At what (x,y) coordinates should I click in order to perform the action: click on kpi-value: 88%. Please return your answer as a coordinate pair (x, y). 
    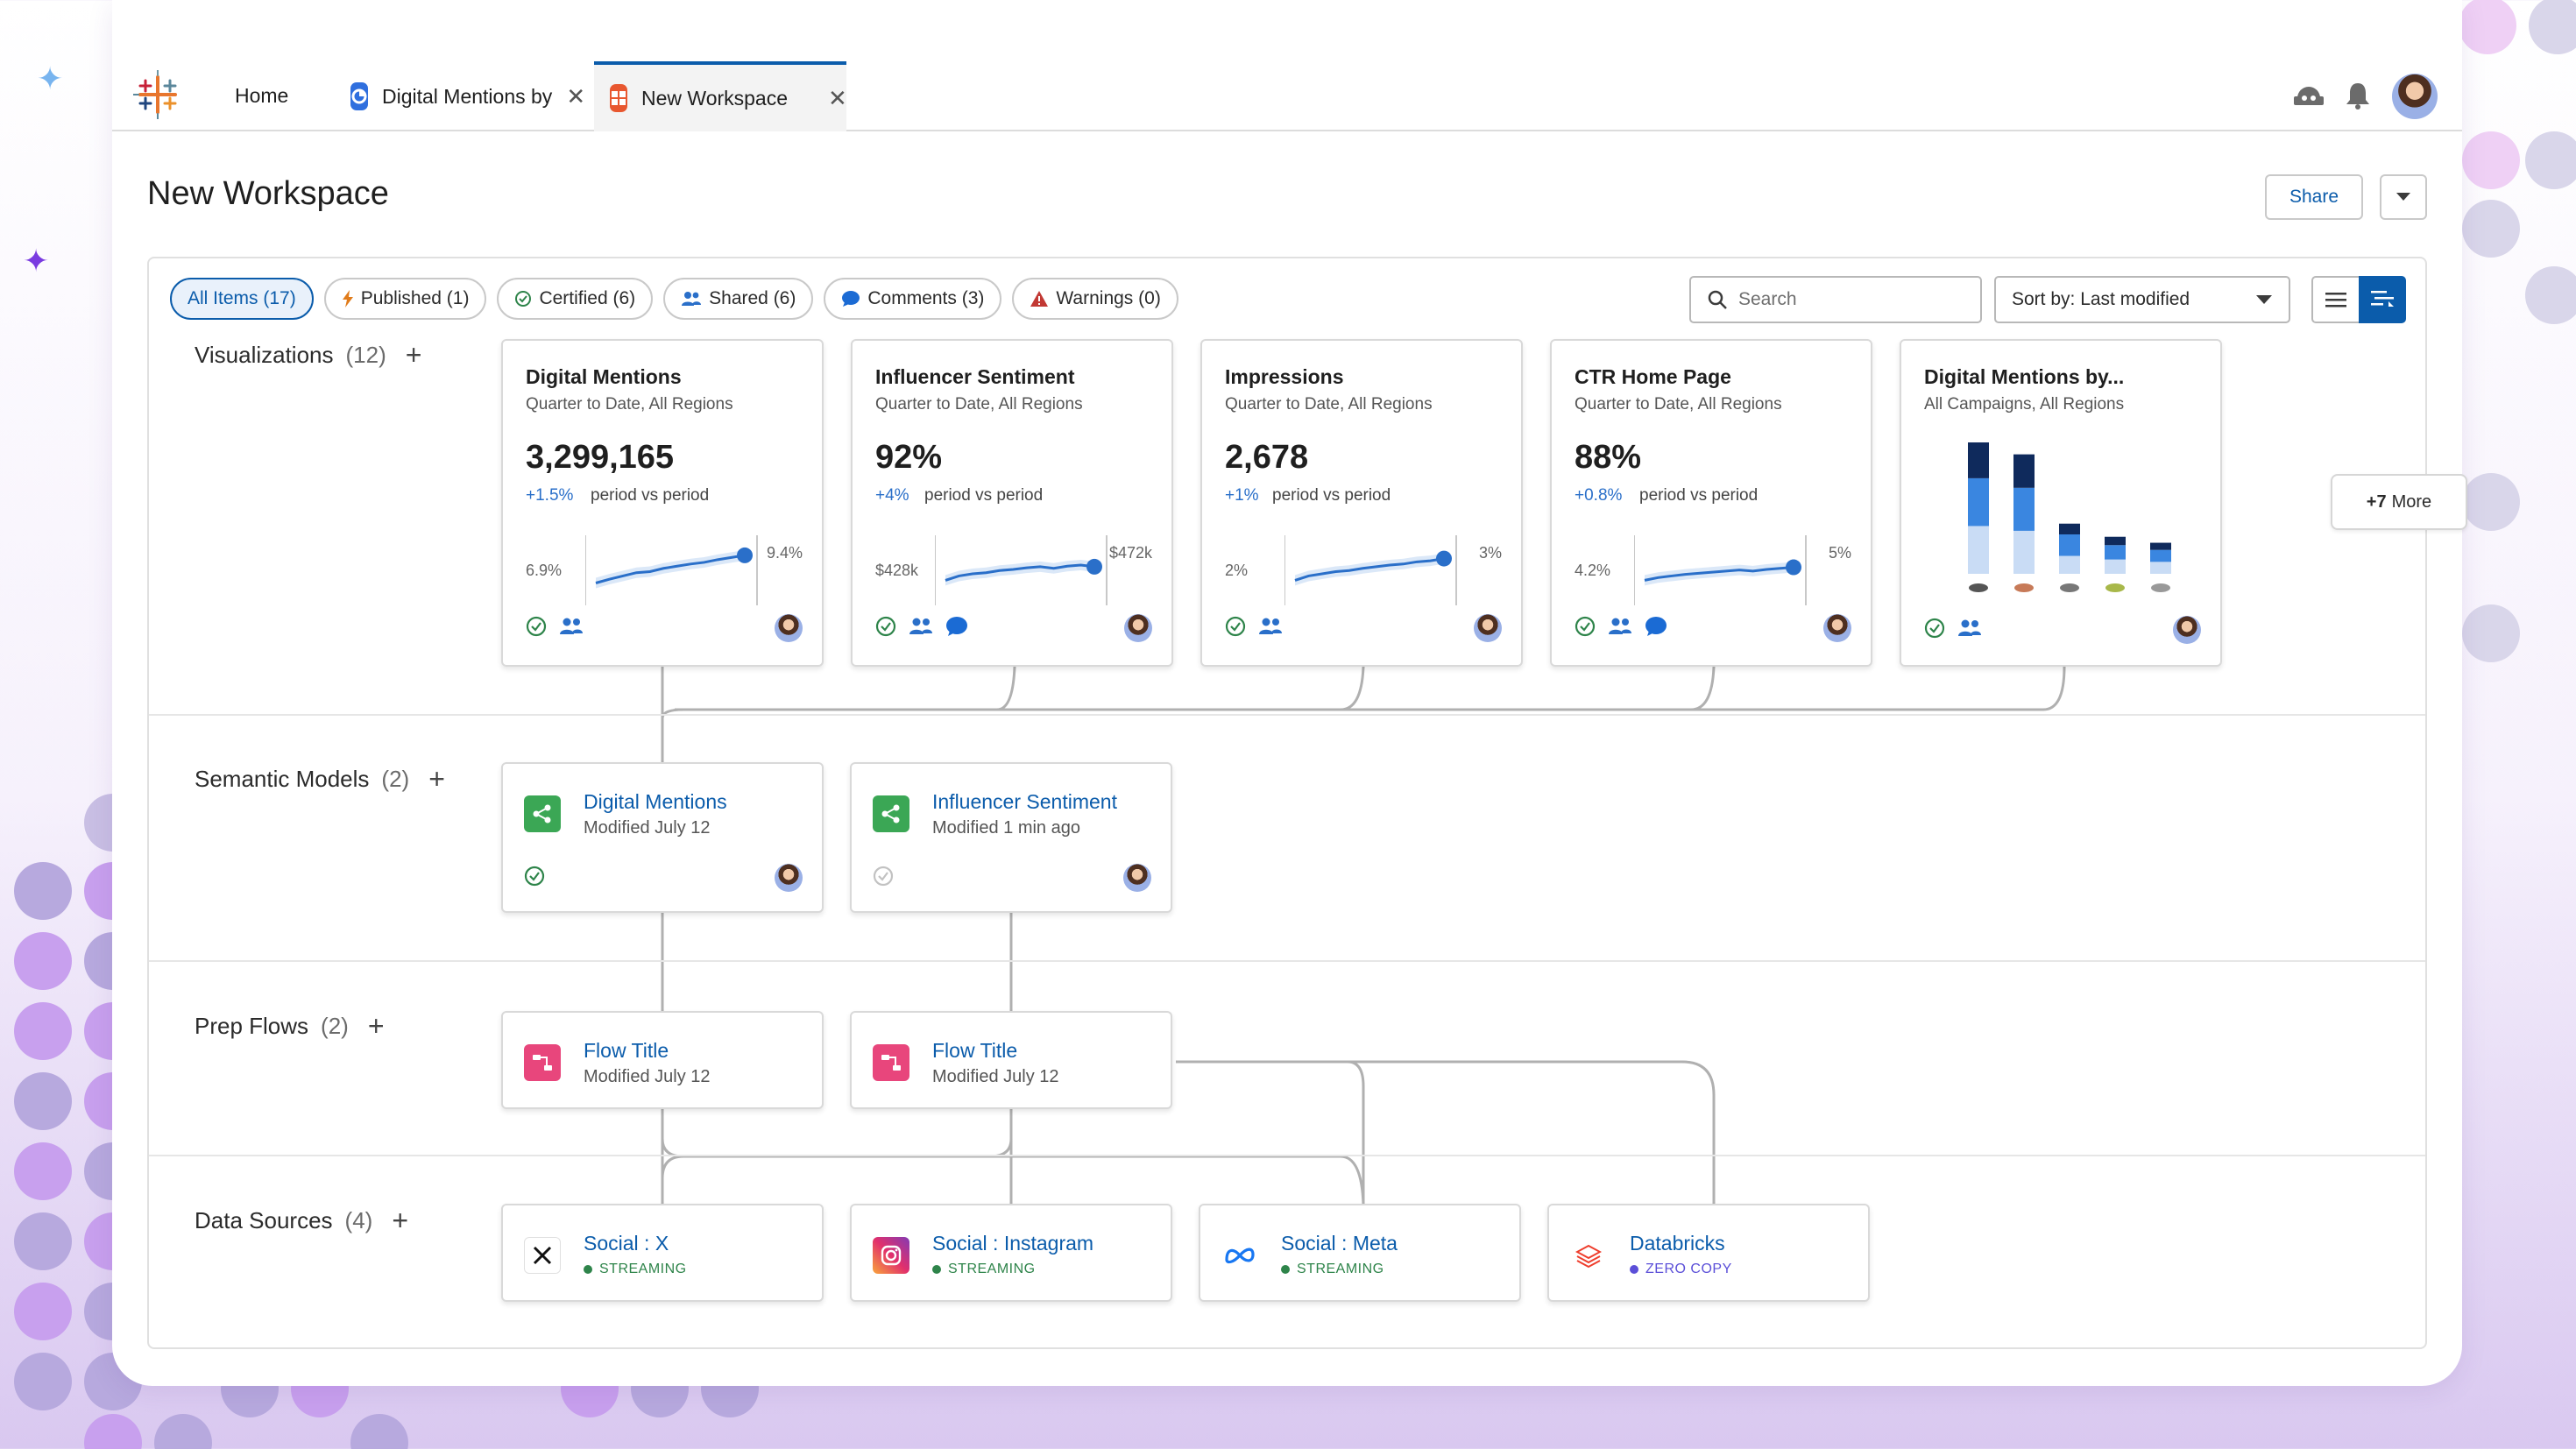
    Looking at the image, I should click on (1608, 458).